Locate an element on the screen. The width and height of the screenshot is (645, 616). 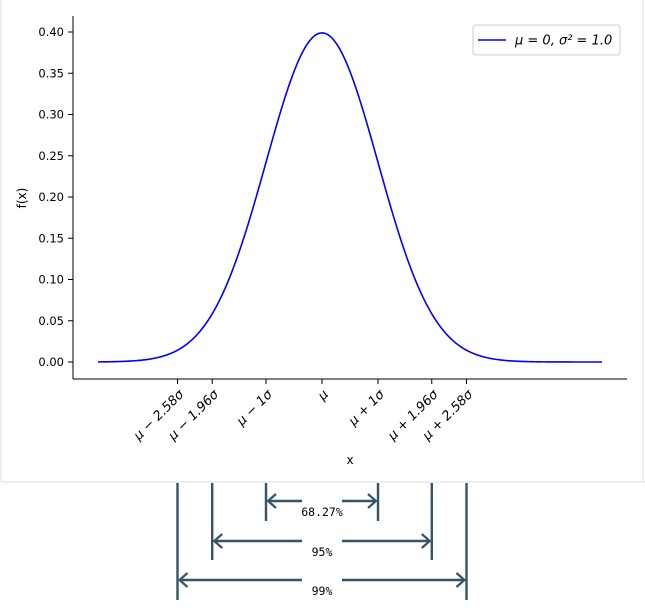
y-tick-label: 0.10 is located at coordinates (51, 280).